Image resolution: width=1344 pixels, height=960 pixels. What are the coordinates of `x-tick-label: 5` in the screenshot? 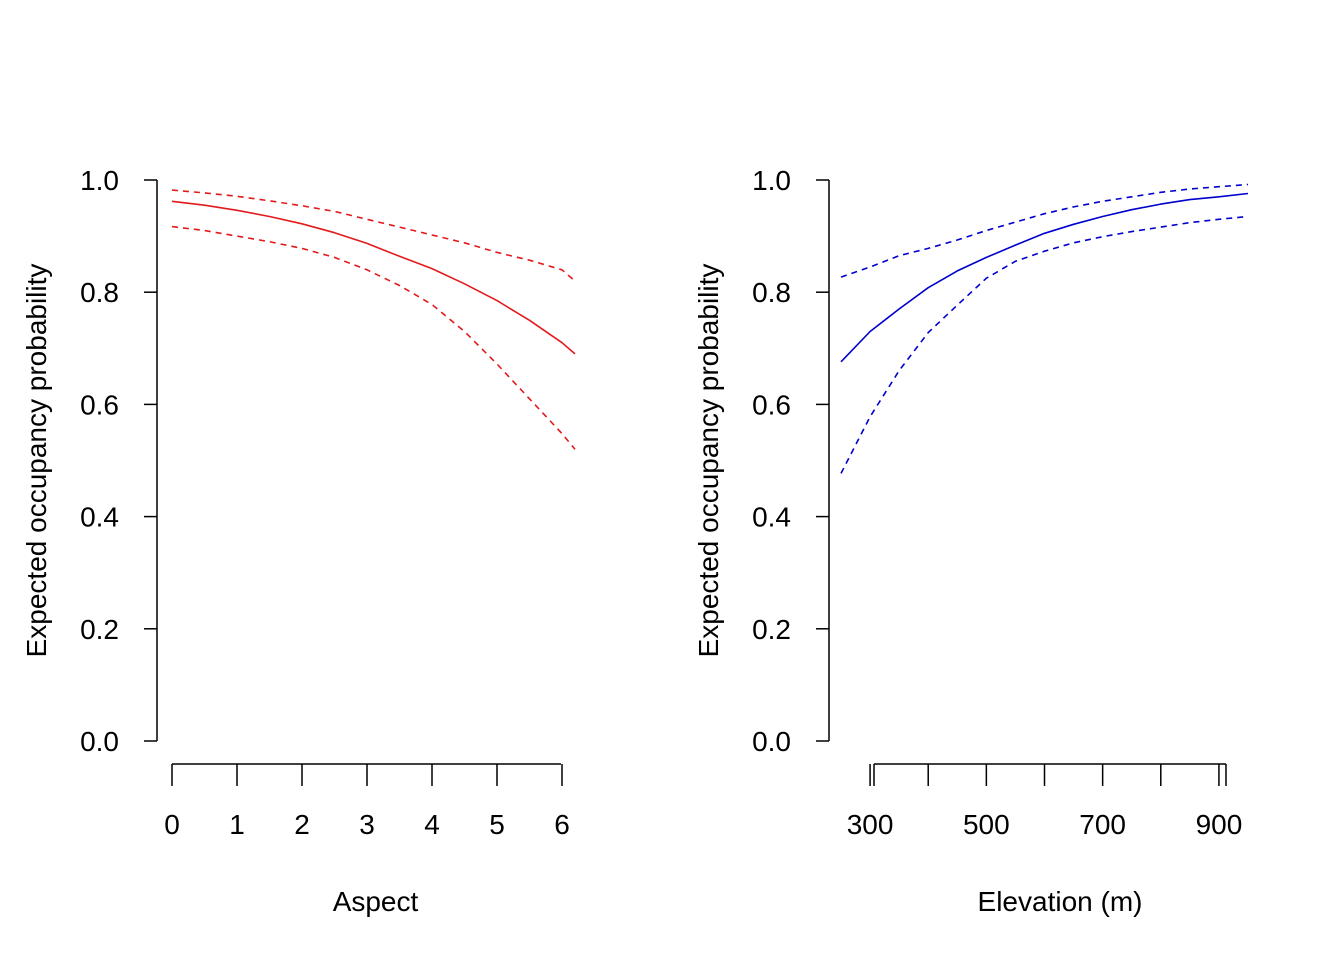 It's located at (497, 824).